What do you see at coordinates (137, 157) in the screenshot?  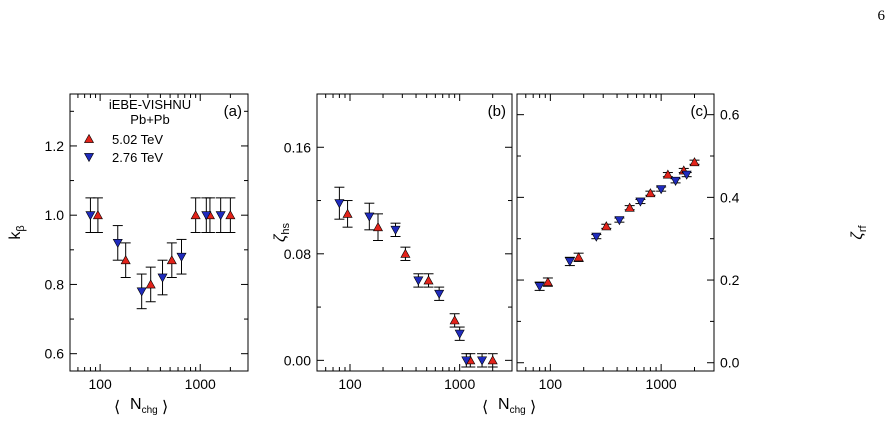 I see `legend-entry-276: 2.76 TeV` at bounding box center [137, 157].